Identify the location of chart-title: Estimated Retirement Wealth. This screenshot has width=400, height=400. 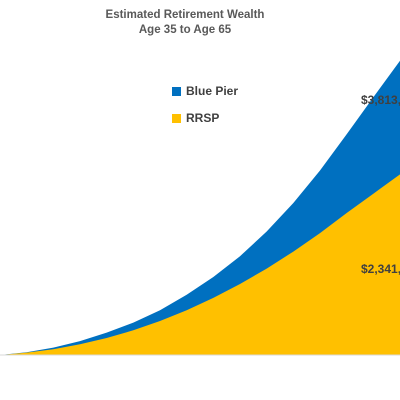
(185, 15).